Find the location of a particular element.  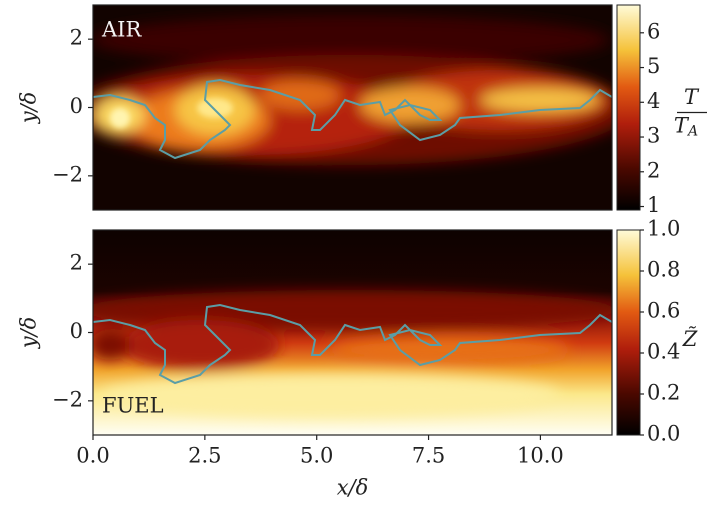

panel-annotation: FUEL is located at coordinates (133, 406).